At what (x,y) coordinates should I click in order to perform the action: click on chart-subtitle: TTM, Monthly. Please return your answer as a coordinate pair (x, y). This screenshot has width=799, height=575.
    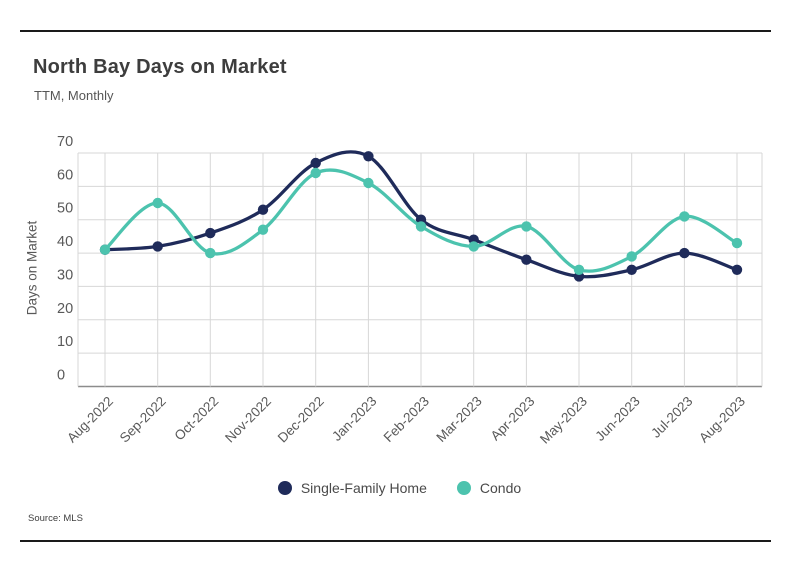
    Looking at the image, I should click on (74, 95).